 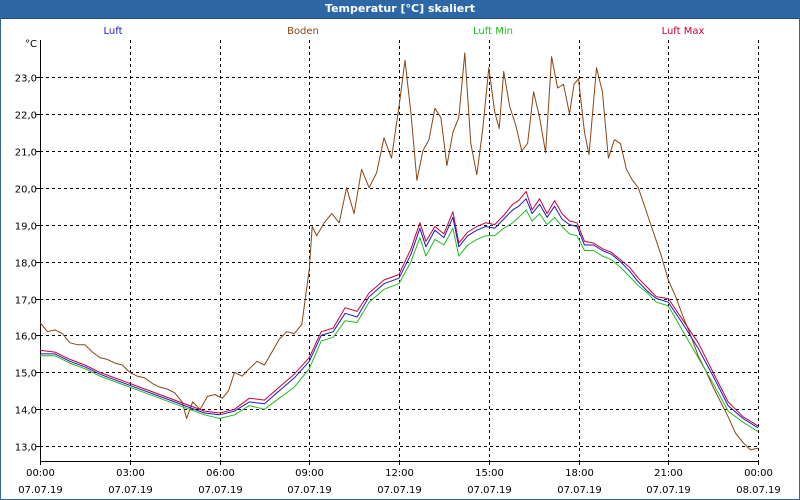 What do you see at coordinates (26, 411) in the screenshot?
I see `y-tick-label: 14,0` at bounding box center [26, 411].